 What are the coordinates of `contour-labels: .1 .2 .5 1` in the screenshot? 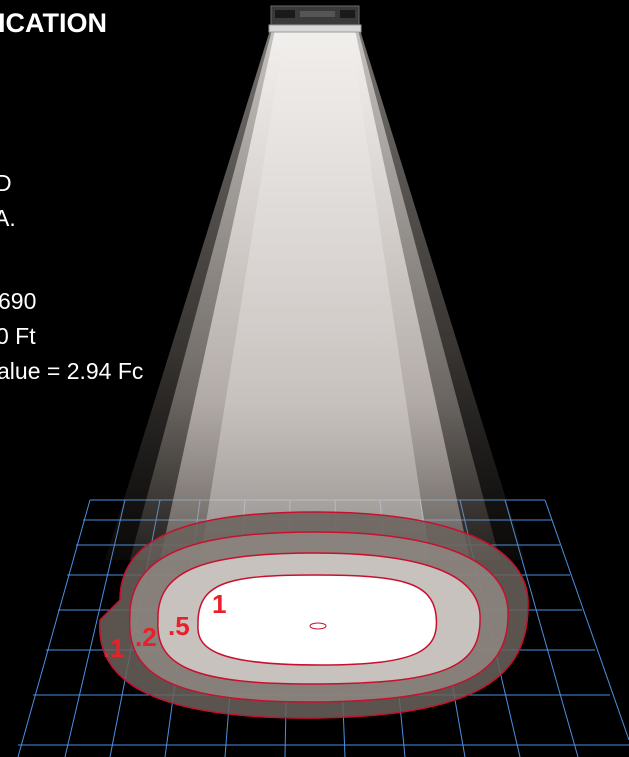 It's located at (164, 626).